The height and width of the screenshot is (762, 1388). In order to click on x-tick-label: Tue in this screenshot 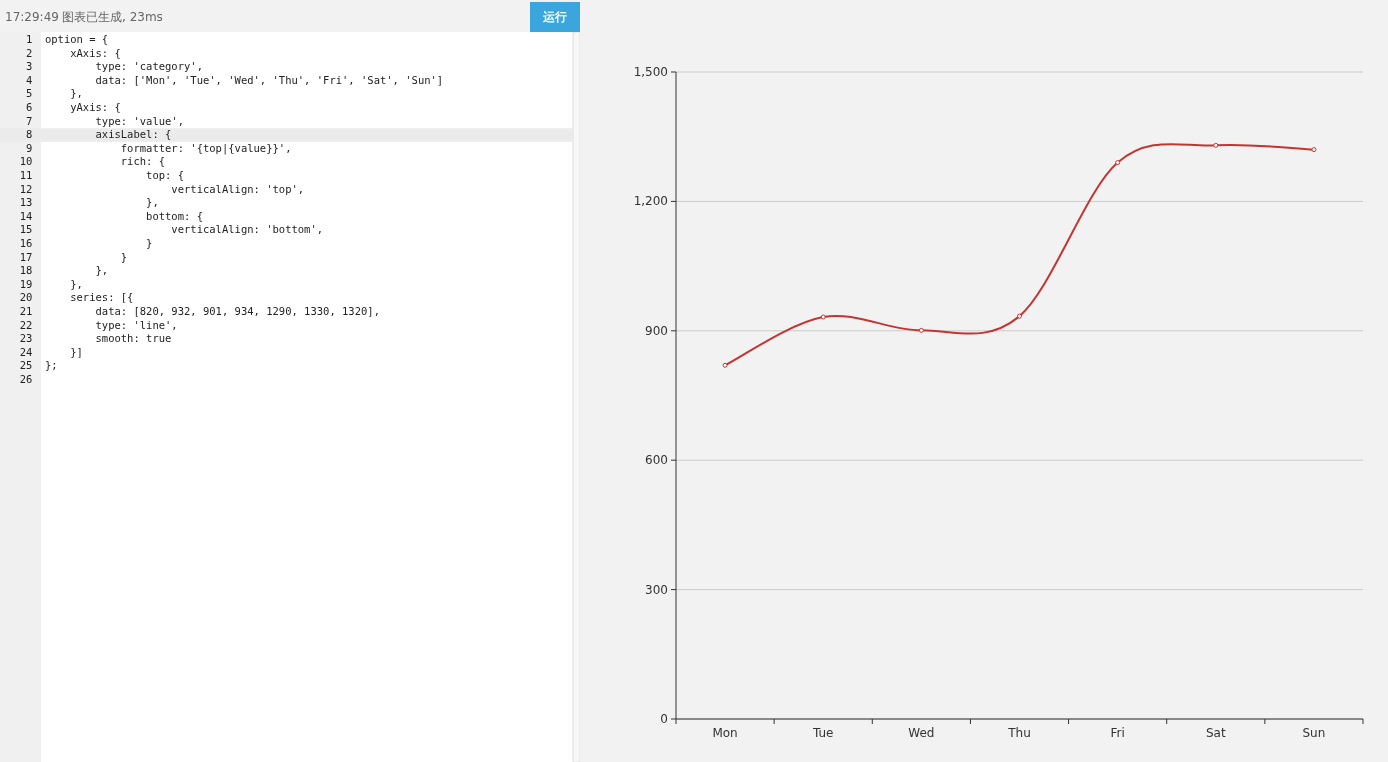, I will do `click(822, 733)`.